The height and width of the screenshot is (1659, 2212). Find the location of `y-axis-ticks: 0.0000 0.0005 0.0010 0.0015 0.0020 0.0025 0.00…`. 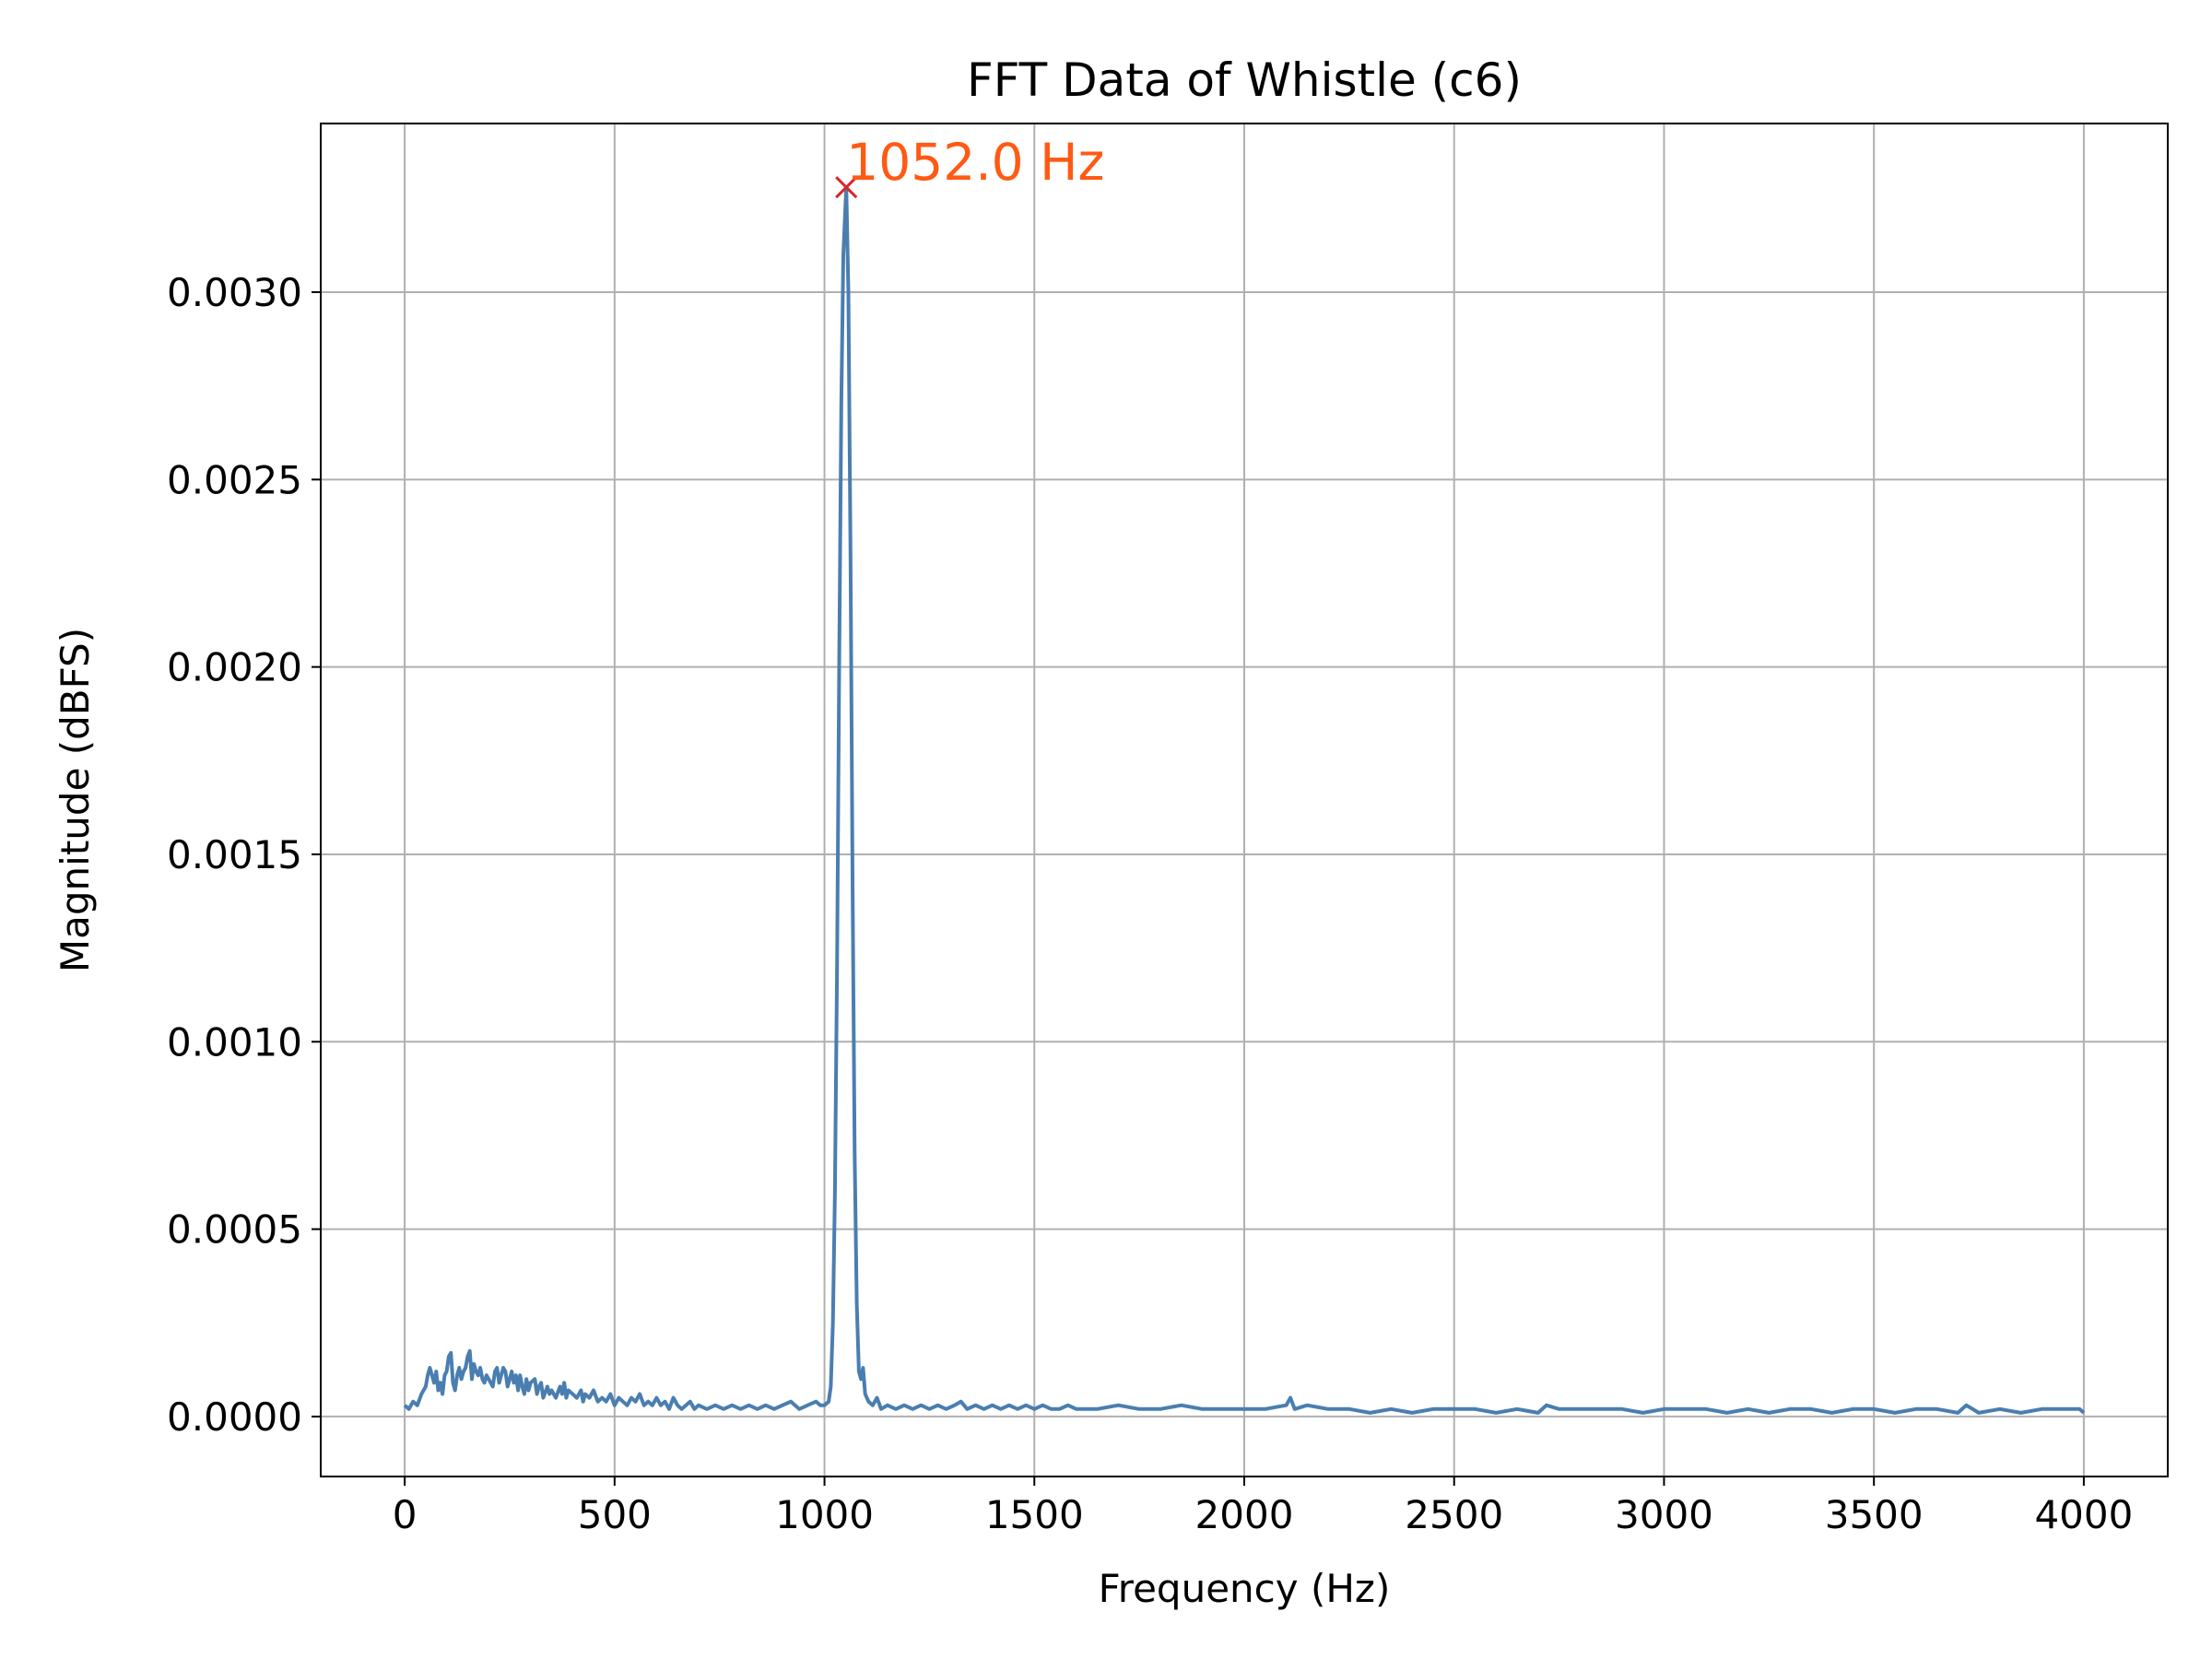

y-axis-ticks: 0.0000 0.0005 0.0010 0.0015 0.0020 0.0025 0.00… is located at coordinates (244, 855).